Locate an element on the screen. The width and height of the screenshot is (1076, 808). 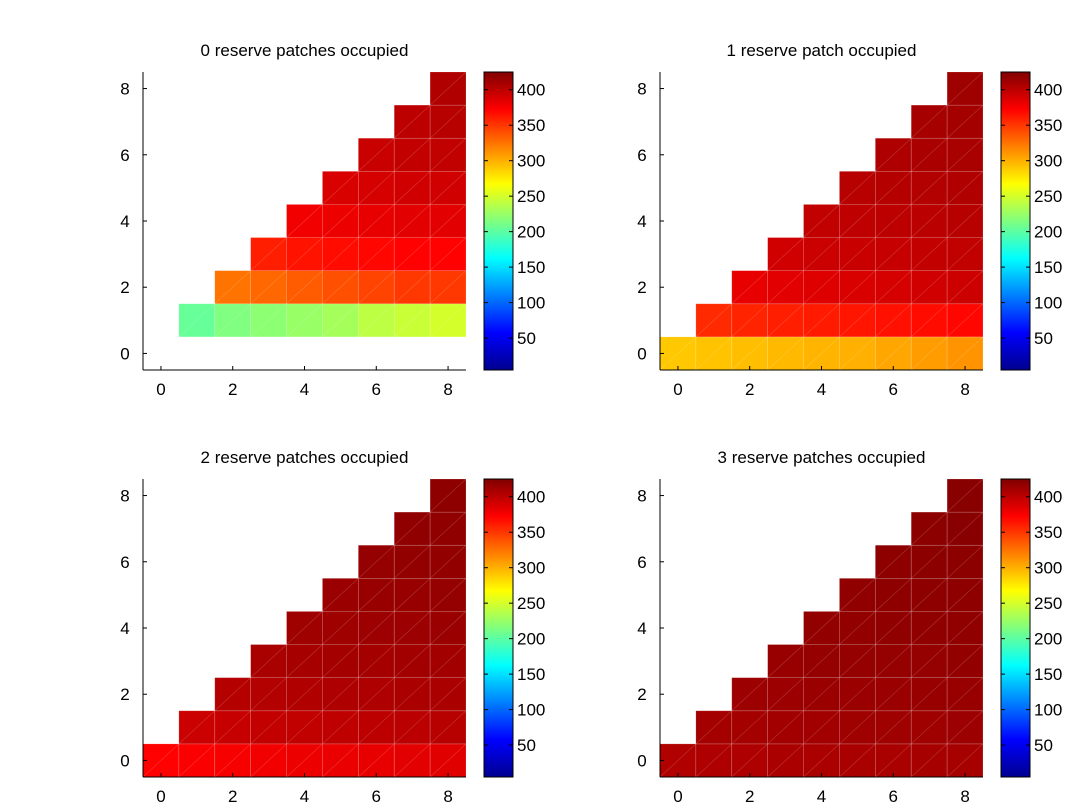
y-tick-label: 8 is located at coordinates (124, 89).